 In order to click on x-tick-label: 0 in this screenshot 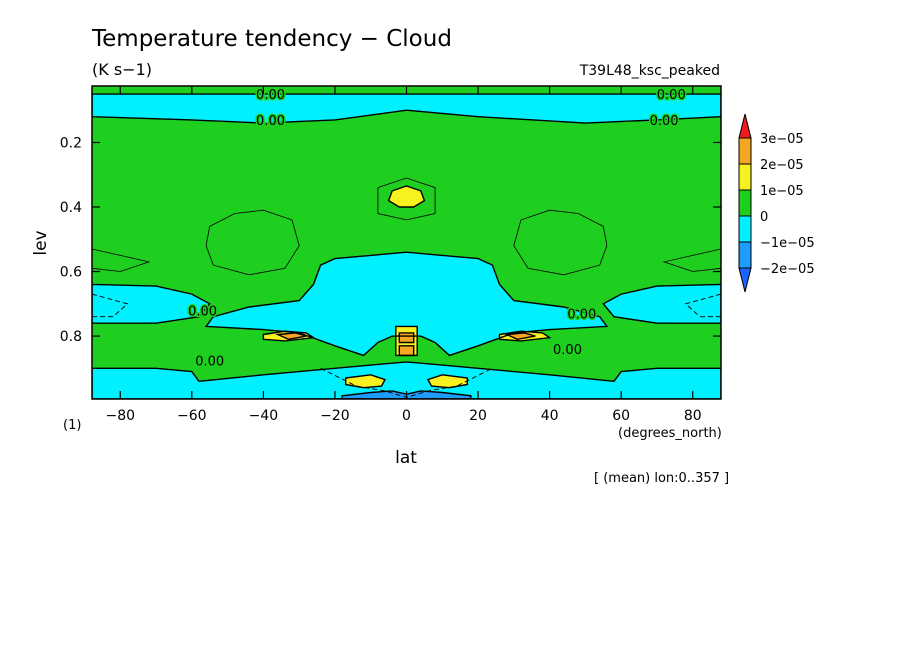, I will do `click(406, 416)`.